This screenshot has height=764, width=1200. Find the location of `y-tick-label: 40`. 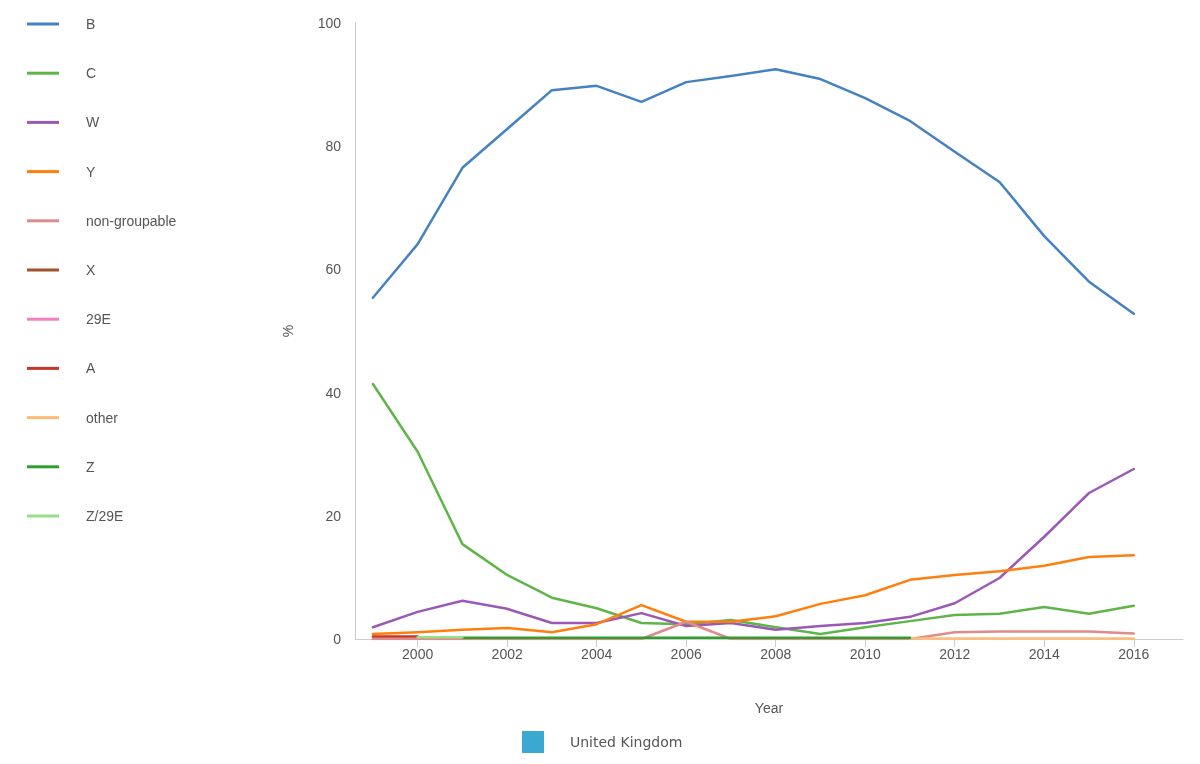

y-tick-label: 40 is located at coordinates (333, 392).